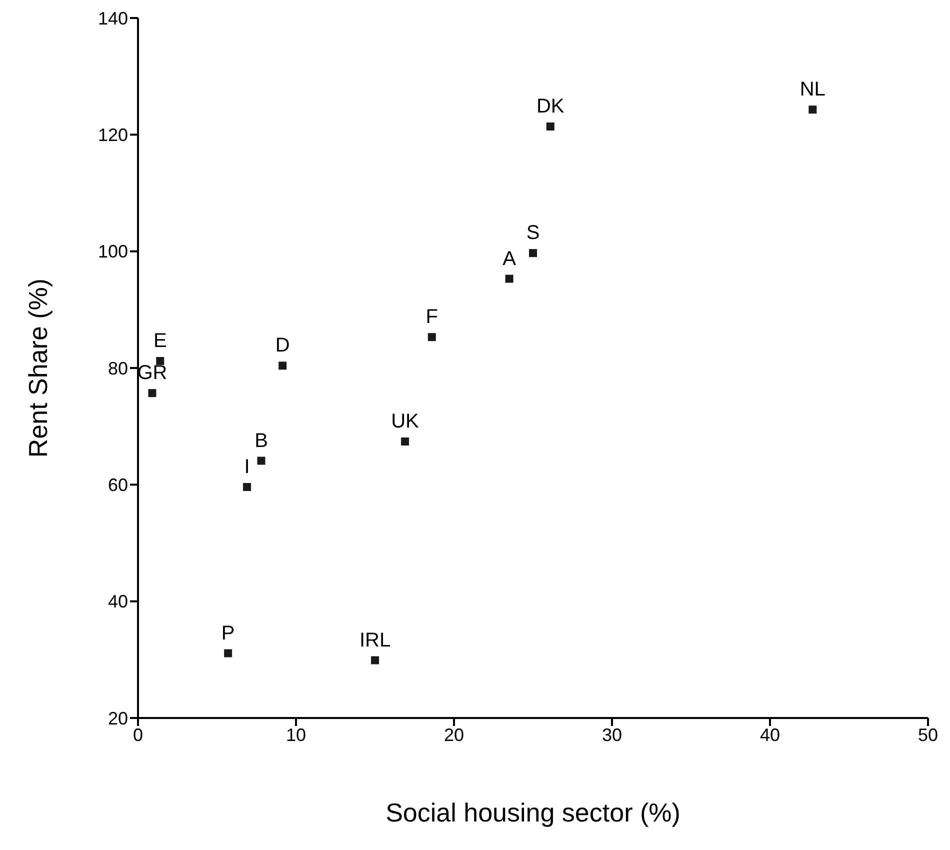  What do you see at coordinates (509, 259) in the screenshot?
I see `annotation: A` at bounding box center [509, 259].